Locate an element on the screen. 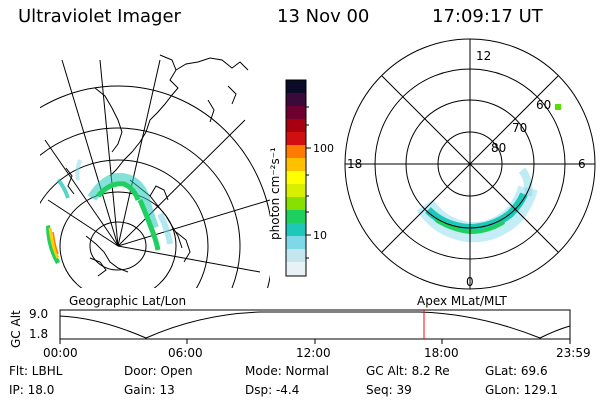 This screenshot has width=600, height=400. right-panel-label: Apex MLat/MLT is located at coordinates (462, 301).